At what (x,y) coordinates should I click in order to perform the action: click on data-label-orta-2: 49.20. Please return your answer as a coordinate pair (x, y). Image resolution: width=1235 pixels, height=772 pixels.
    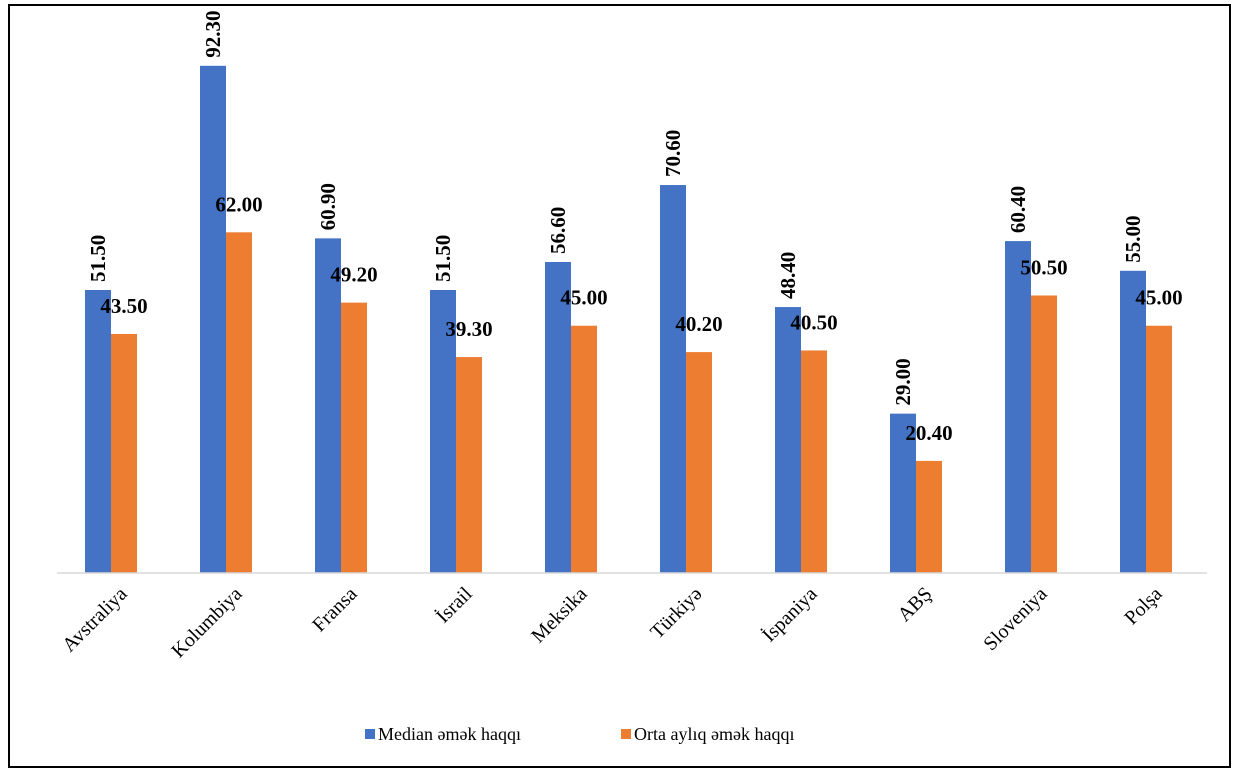
    Looking at the image, I should click on (353, 275).